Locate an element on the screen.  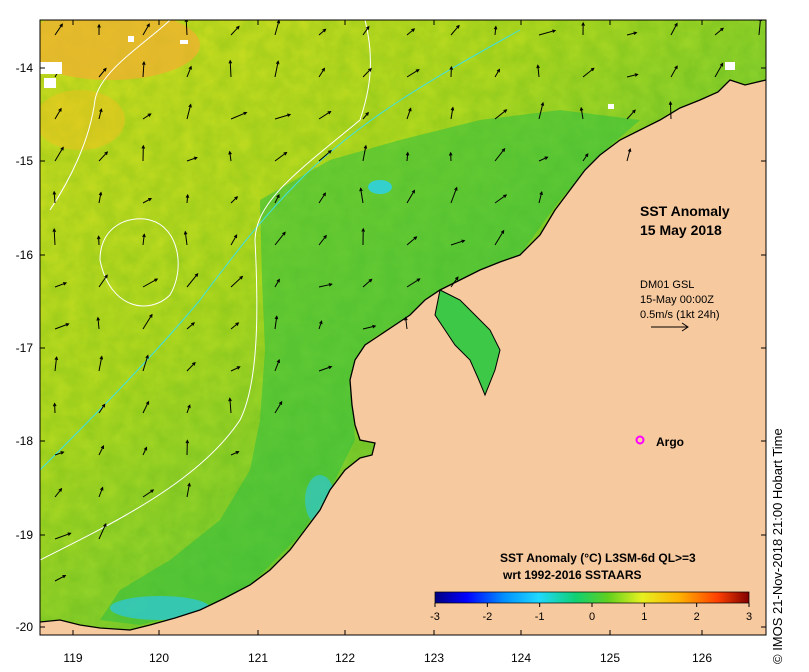
colorbar-tick-label: 0 is located at coordinates (592, 617).